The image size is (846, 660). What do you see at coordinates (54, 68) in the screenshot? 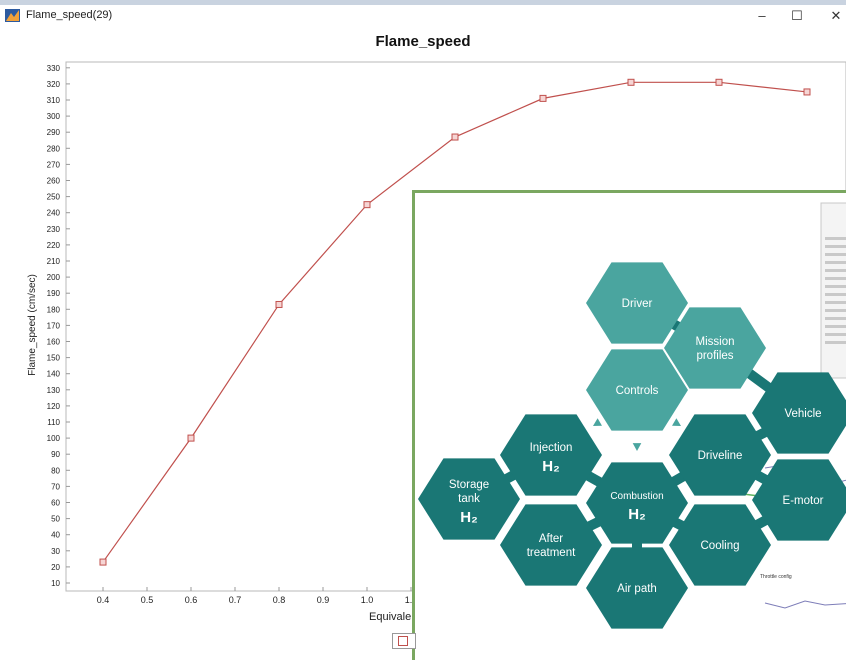
I see `y-tick-label: 330` at bounding box center [54, 68].